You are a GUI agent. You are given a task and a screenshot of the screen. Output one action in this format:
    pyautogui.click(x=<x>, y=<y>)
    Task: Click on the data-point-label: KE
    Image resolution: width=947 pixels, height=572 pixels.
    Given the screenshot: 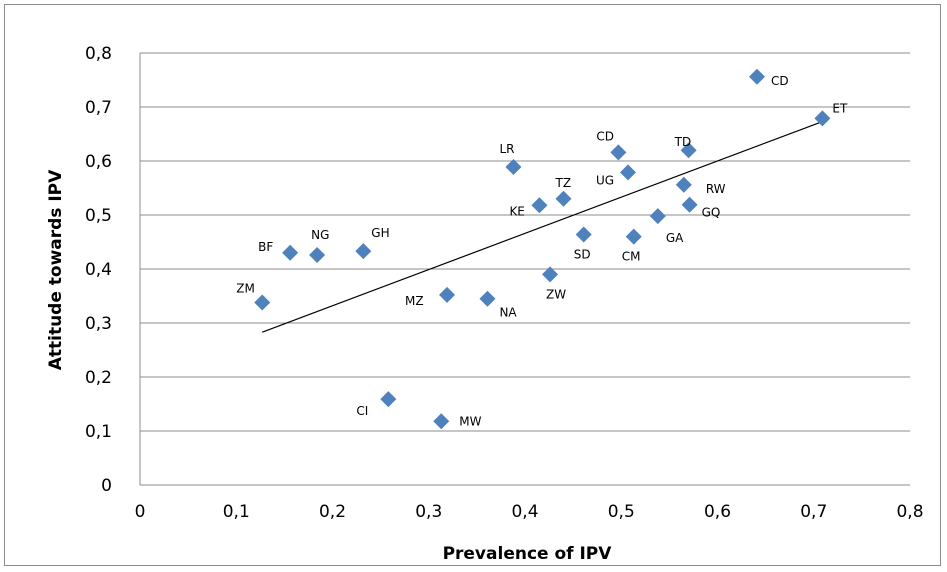 What is the action you would take?
    pyautogui.click(x=516, y=211)
    